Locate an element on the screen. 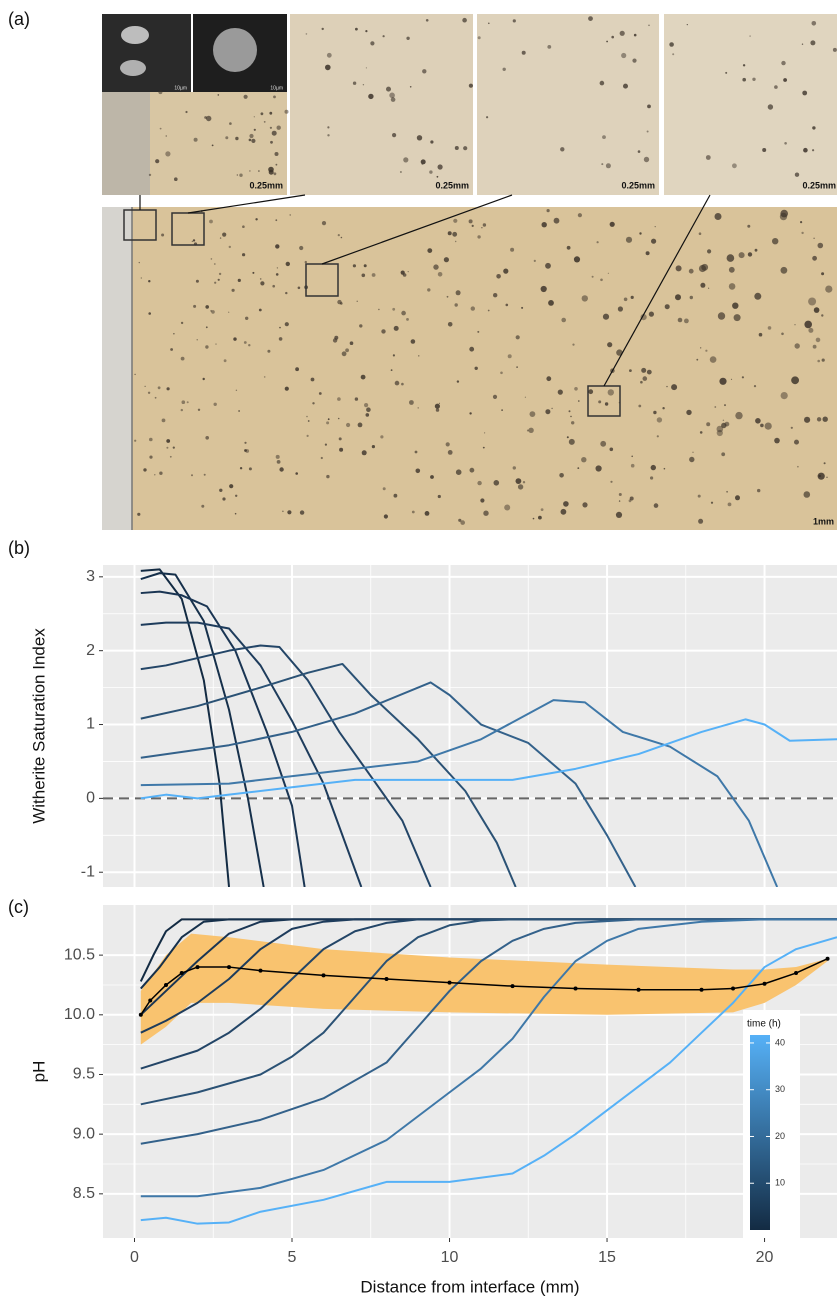 Image resolution: width=837 pixels, height=1304 pixels. inset-photo is located at coordinates (381, 104).